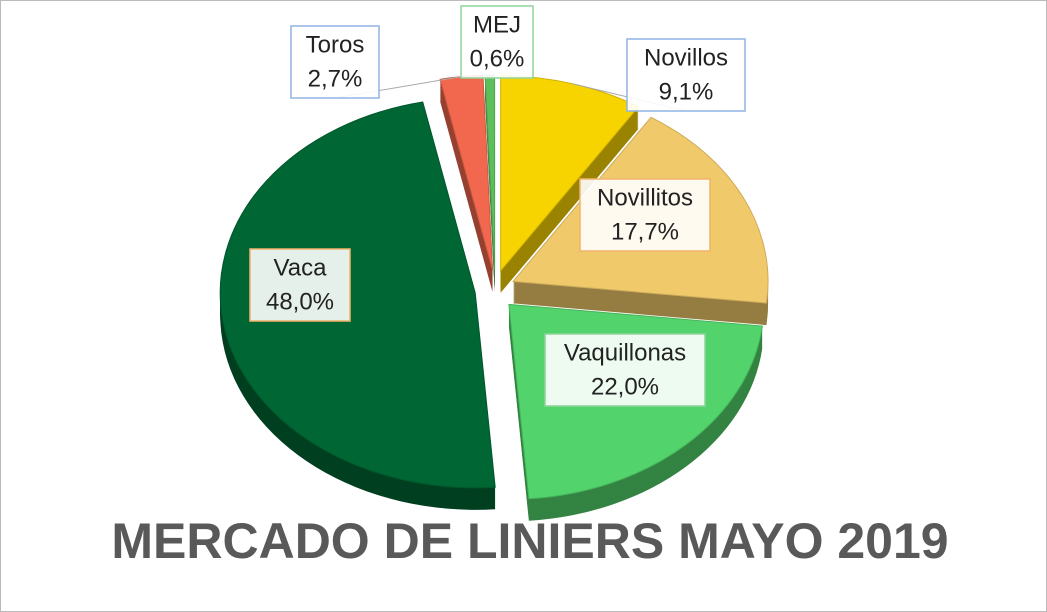 The width and height of the screenshot is (1047, 612). What do you see at coordinates (335, 78) in the screenshot?
I see `value-label: 2,7%` at bounding box center [335, 78].